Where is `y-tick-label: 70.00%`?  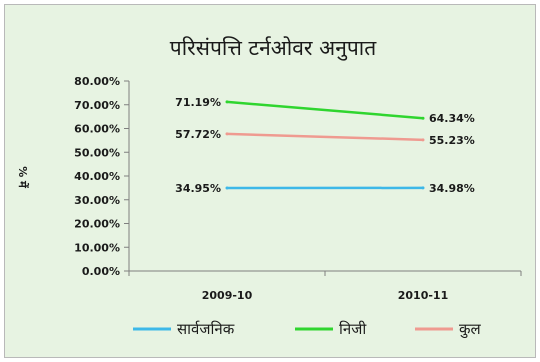
y-tick-label: 70.00% is located at coordinates (97, 105).